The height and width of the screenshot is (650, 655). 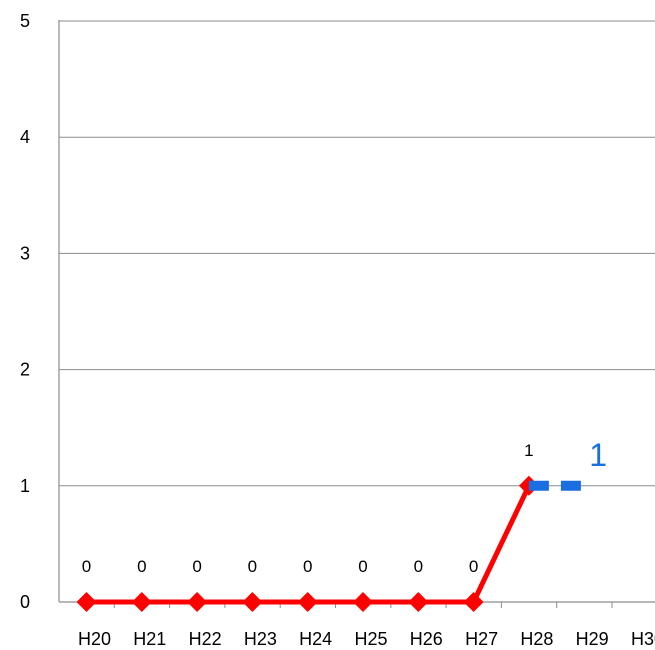 I want to click on x-tick-label: H28, so click(x=536, y=639).